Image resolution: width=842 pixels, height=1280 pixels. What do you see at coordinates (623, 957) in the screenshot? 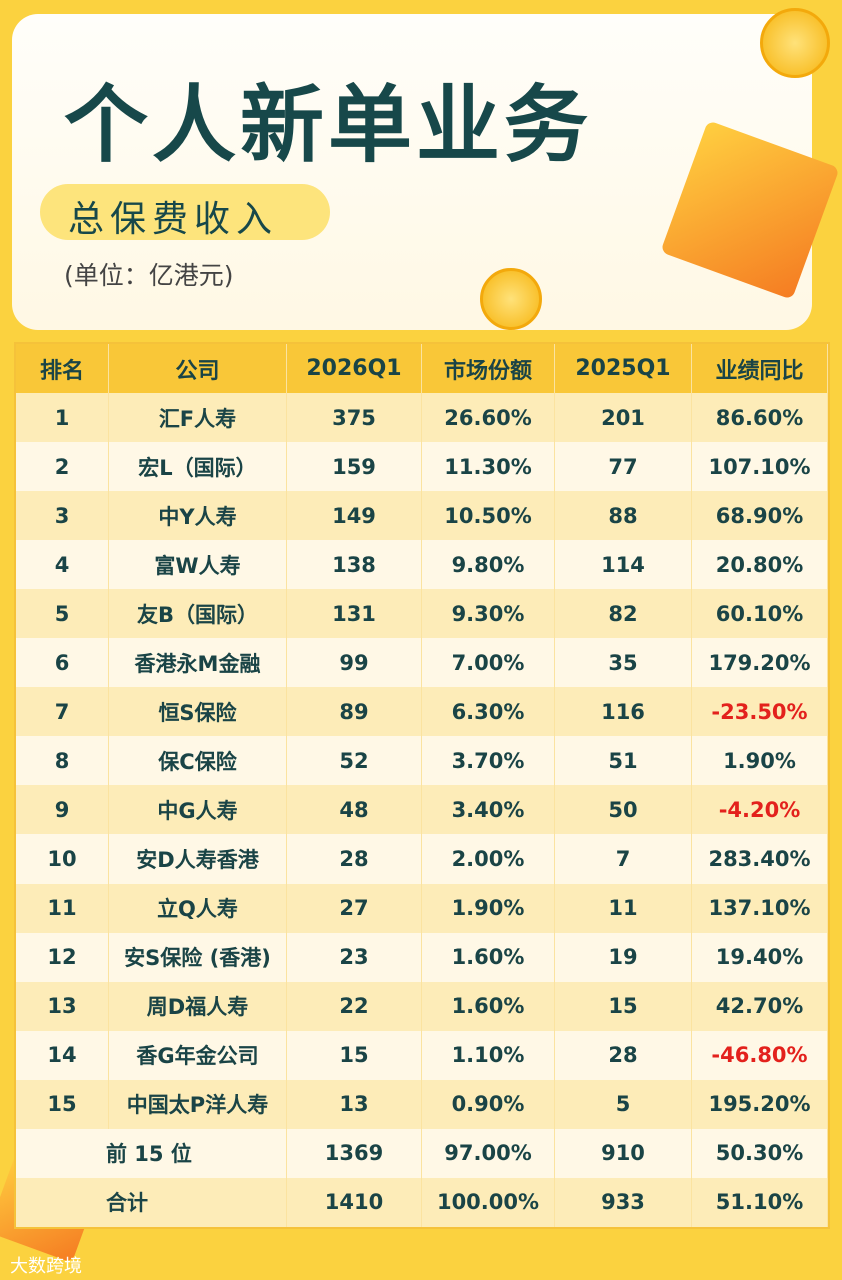
I see `table-cell: 19` at bounding box center [623, 957].